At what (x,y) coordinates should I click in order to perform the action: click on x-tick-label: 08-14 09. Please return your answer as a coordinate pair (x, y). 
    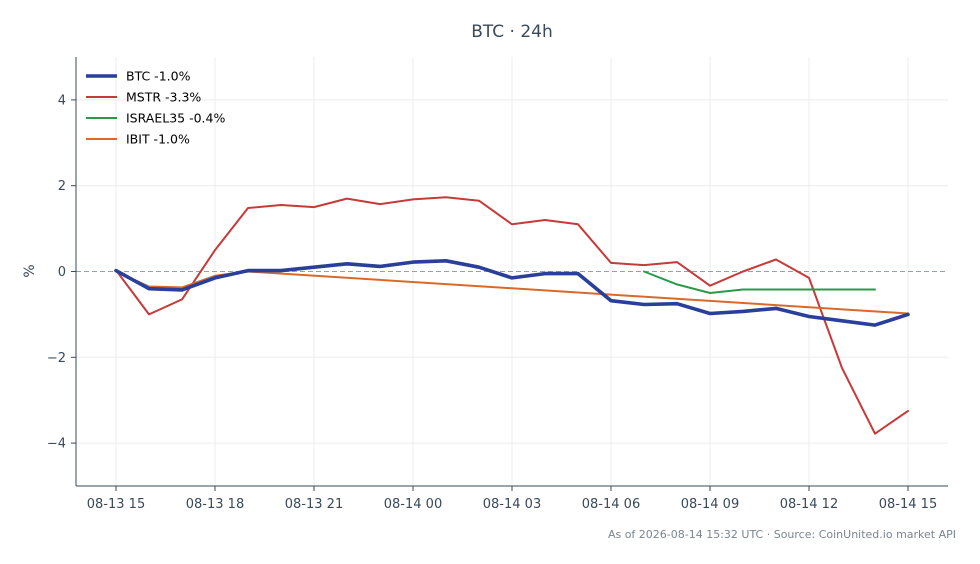
    Looking at the image, I should click on (710, 504).